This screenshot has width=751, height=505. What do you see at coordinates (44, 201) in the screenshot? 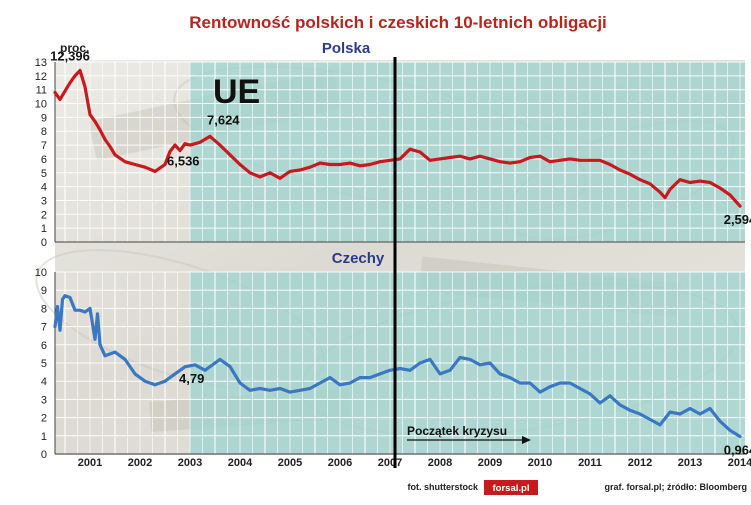
I see `poland-y-tick-label: 3` at bounding box center [44, 201].